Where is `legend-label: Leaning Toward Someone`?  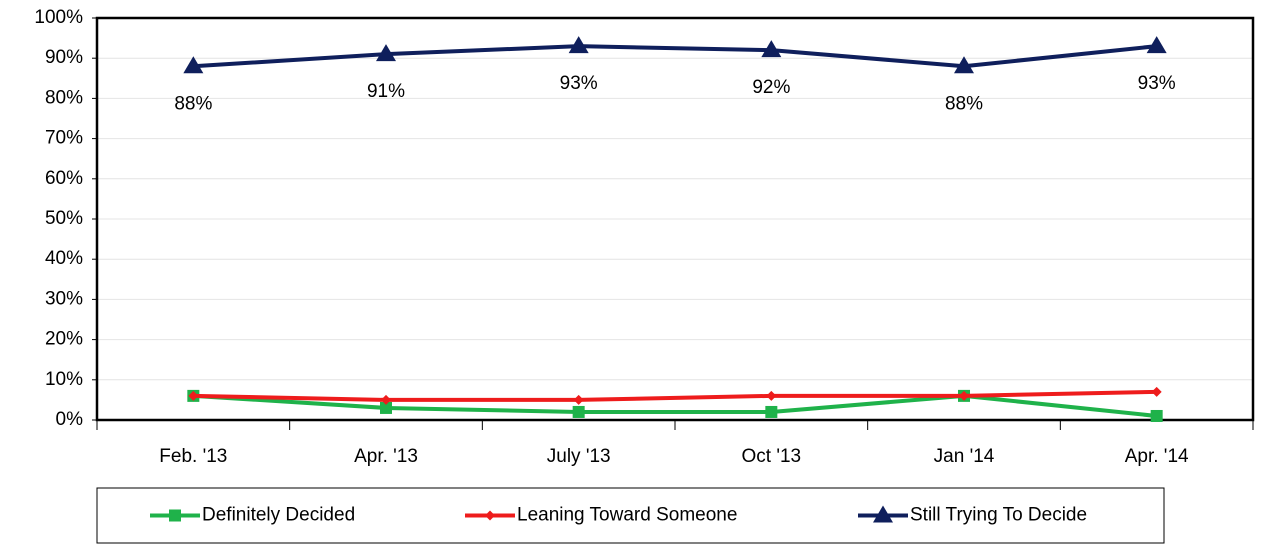
legend-label: Leaning Toward Someone is located at coordinates (627, 515).